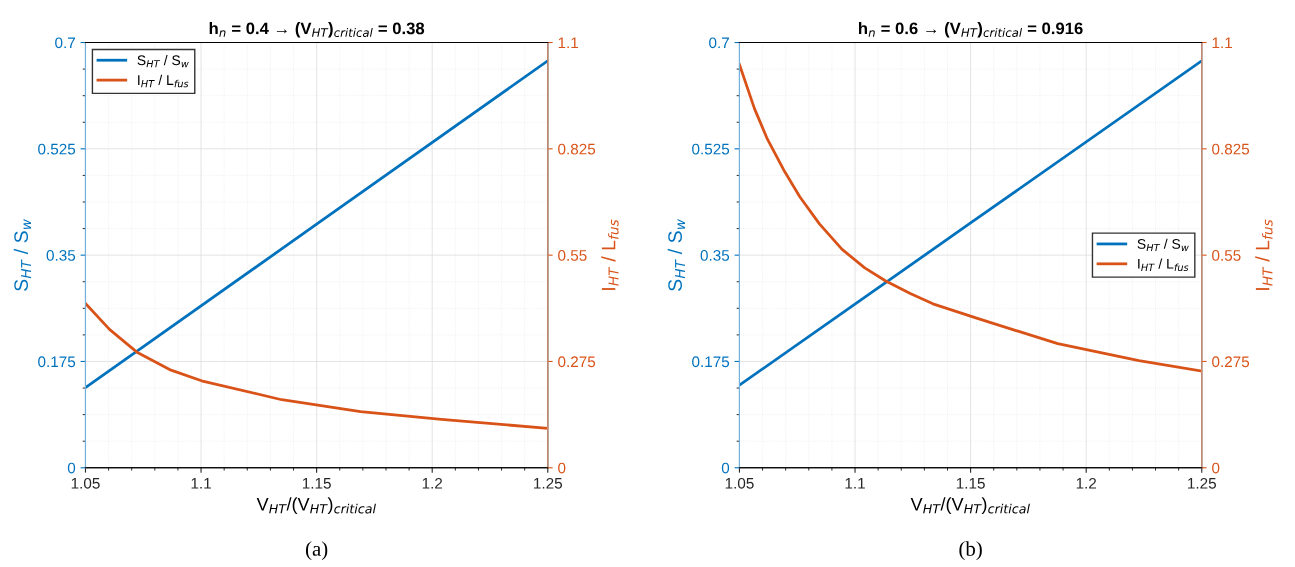 The width and height of the screenshot is (1295, 567). What do you see at coordinates (317, 30) in the screenshot?
I see `chart-title: h$_{n}$ = 0.4 → (V$_{HT}$)$_{critical}$ = 0.38` at bounding box center [317, 30].